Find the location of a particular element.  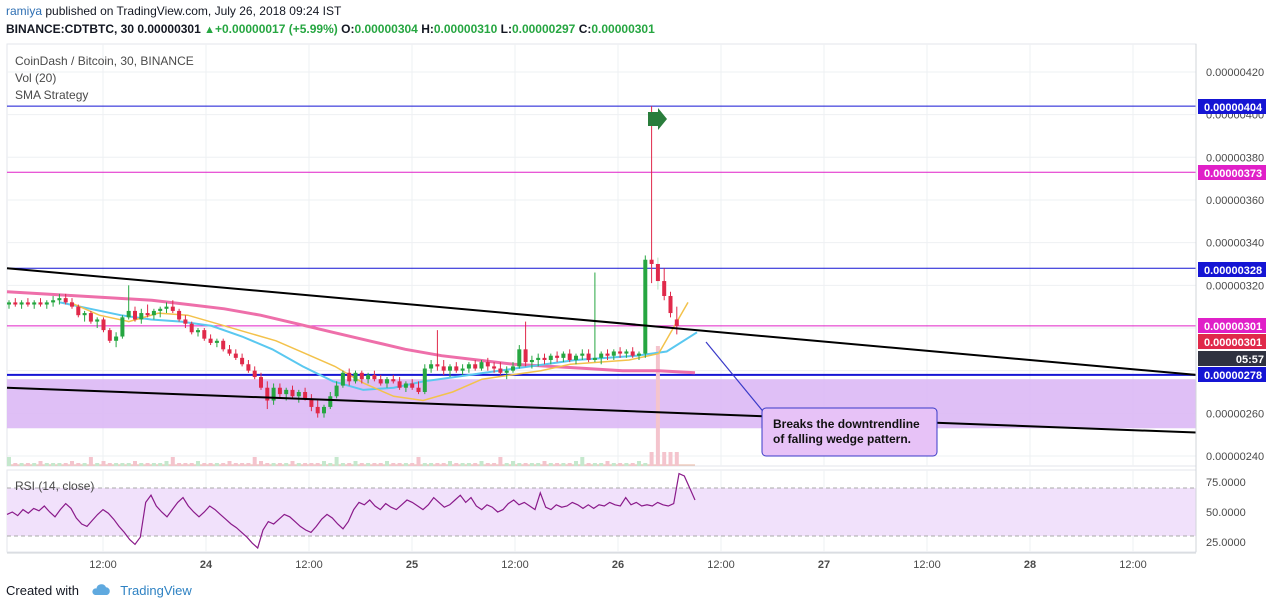

rsi-tick-label: 25.0000 is located at coordinates (1226, 543).